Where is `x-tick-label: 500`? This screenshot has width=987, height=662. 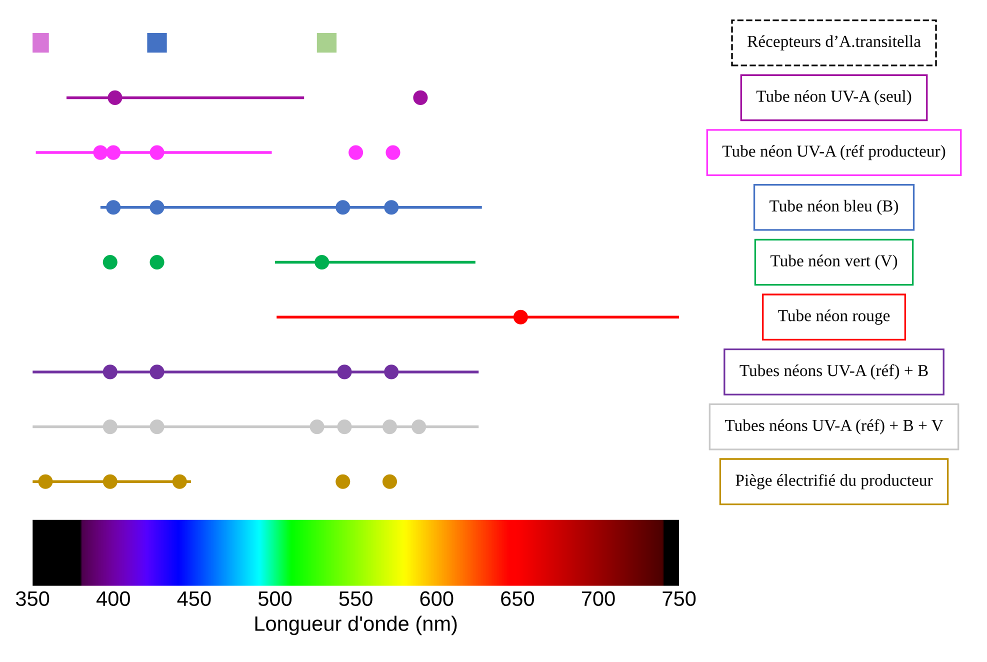
x-tick-label: 500 is located at coordinates (275, 598).